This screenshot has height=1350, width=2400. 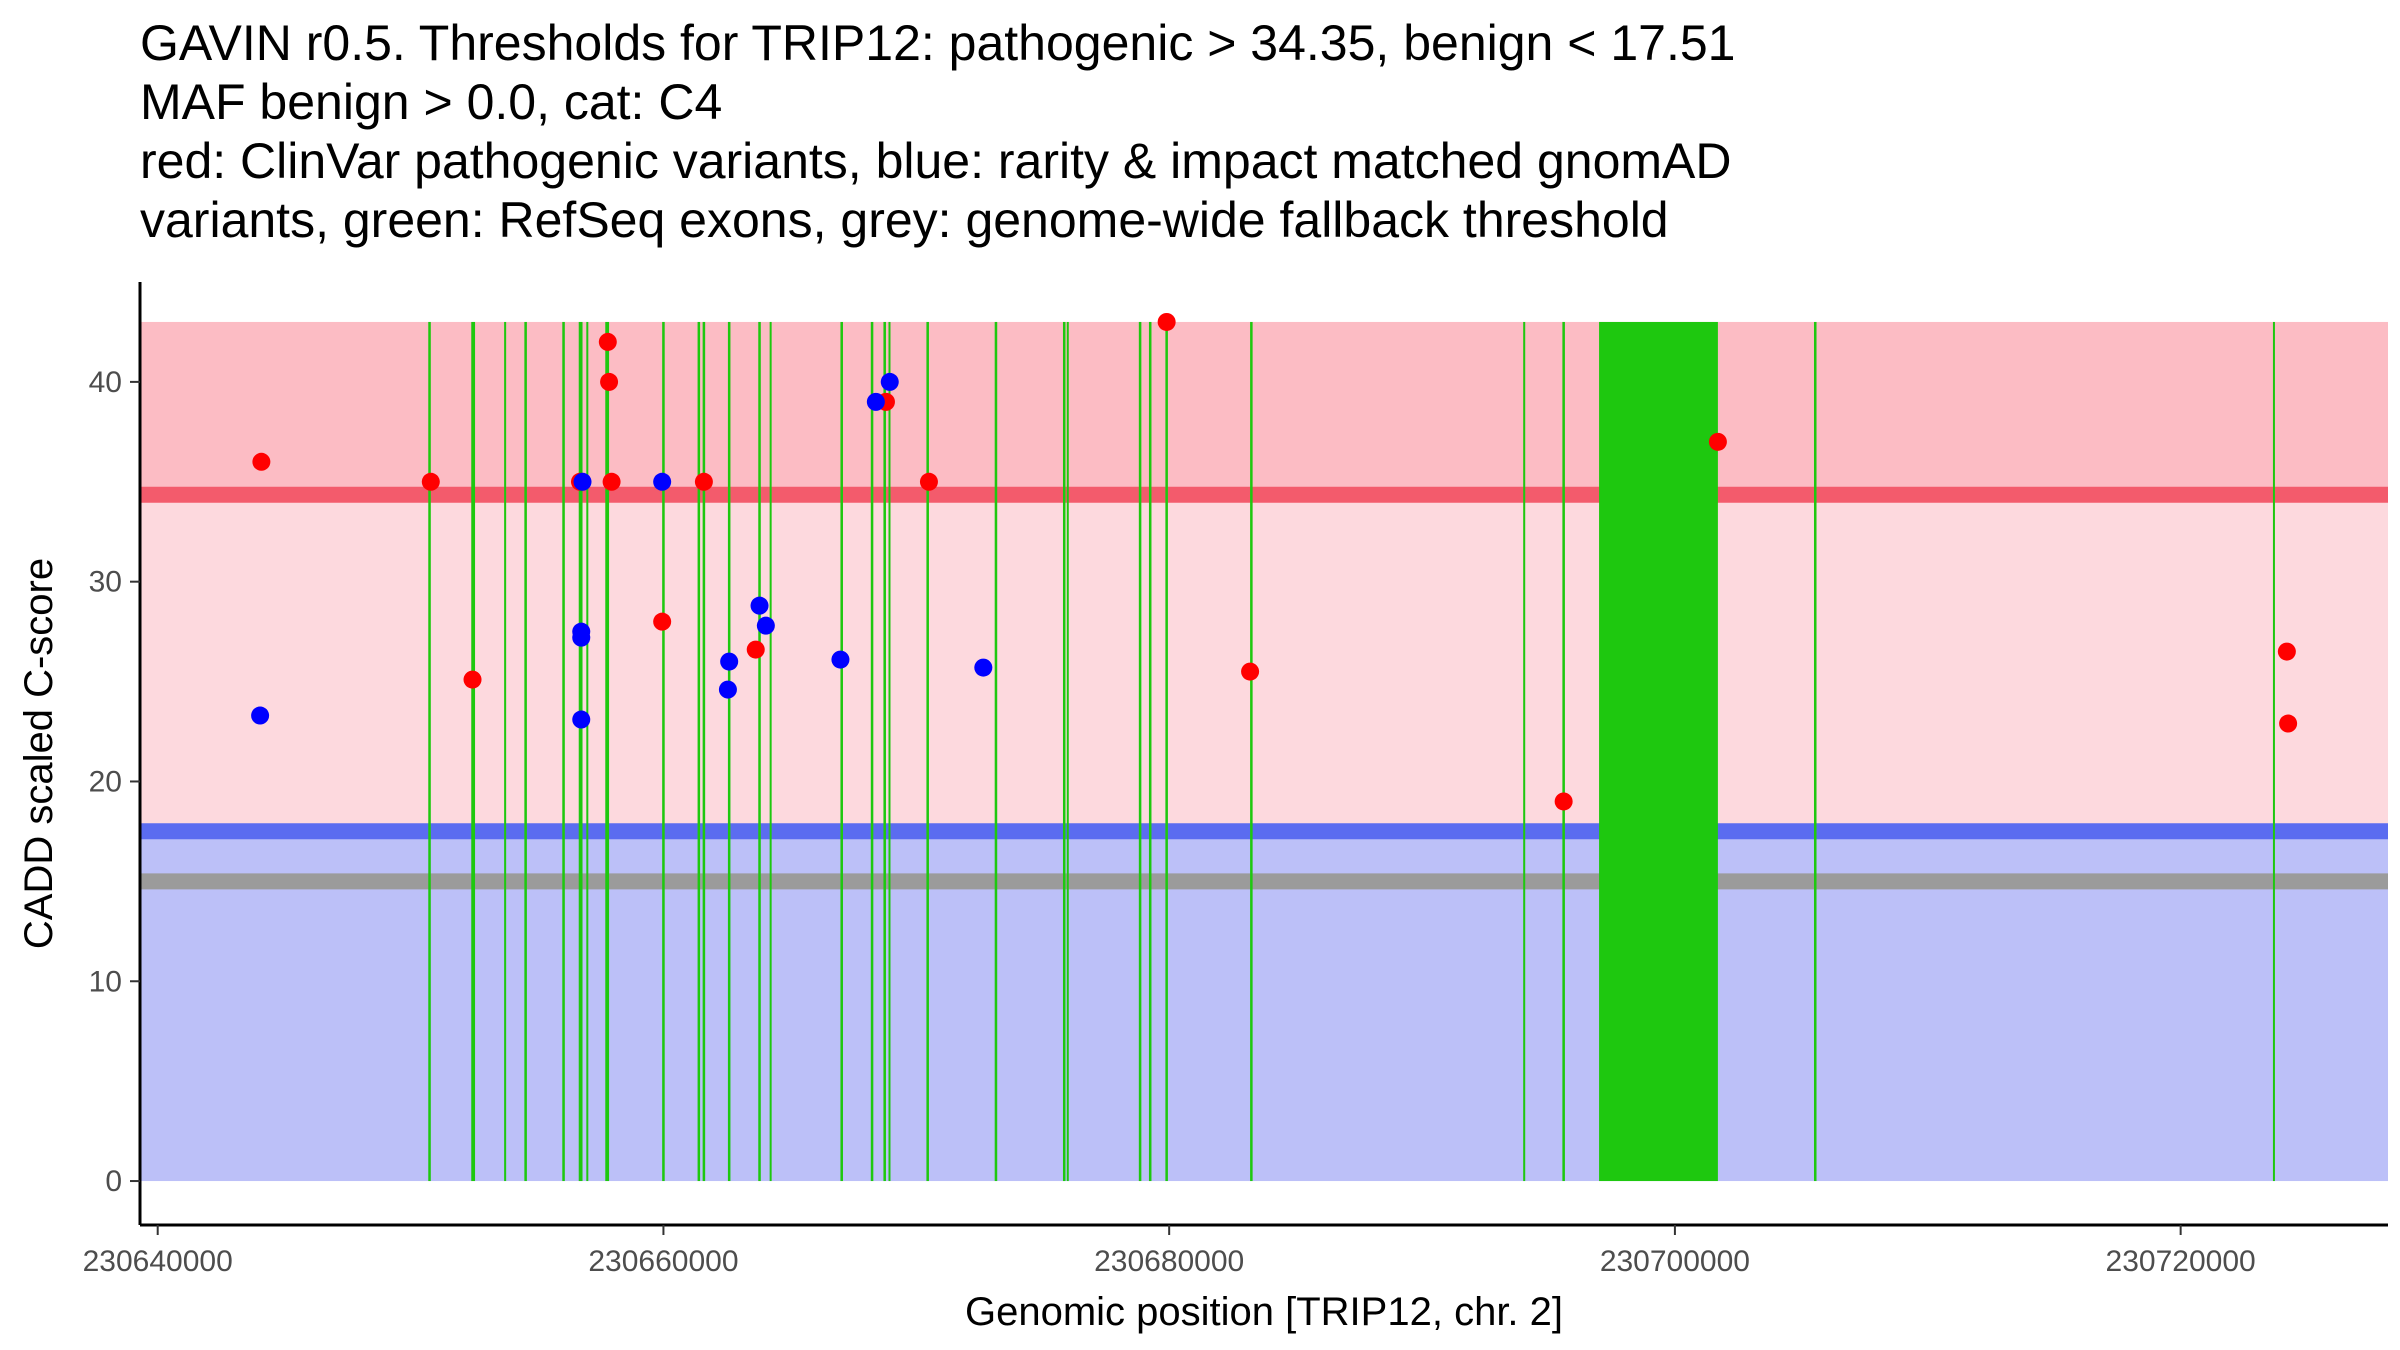 What do you see at coordinates (105, 981) in the screenshot?
I see `y-tick-label: 10` at bounding box center [105, 981].